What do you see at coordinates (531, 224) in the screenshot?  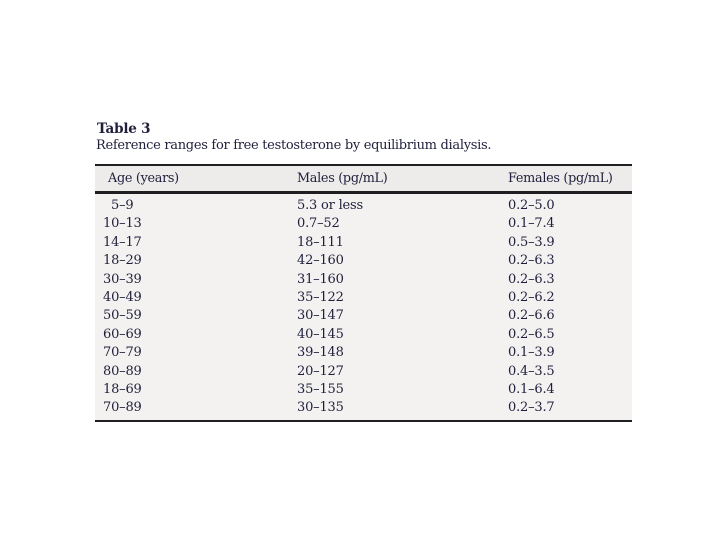 I see `cell-females: 0.1–7.4` at bounding box center [531, 224].